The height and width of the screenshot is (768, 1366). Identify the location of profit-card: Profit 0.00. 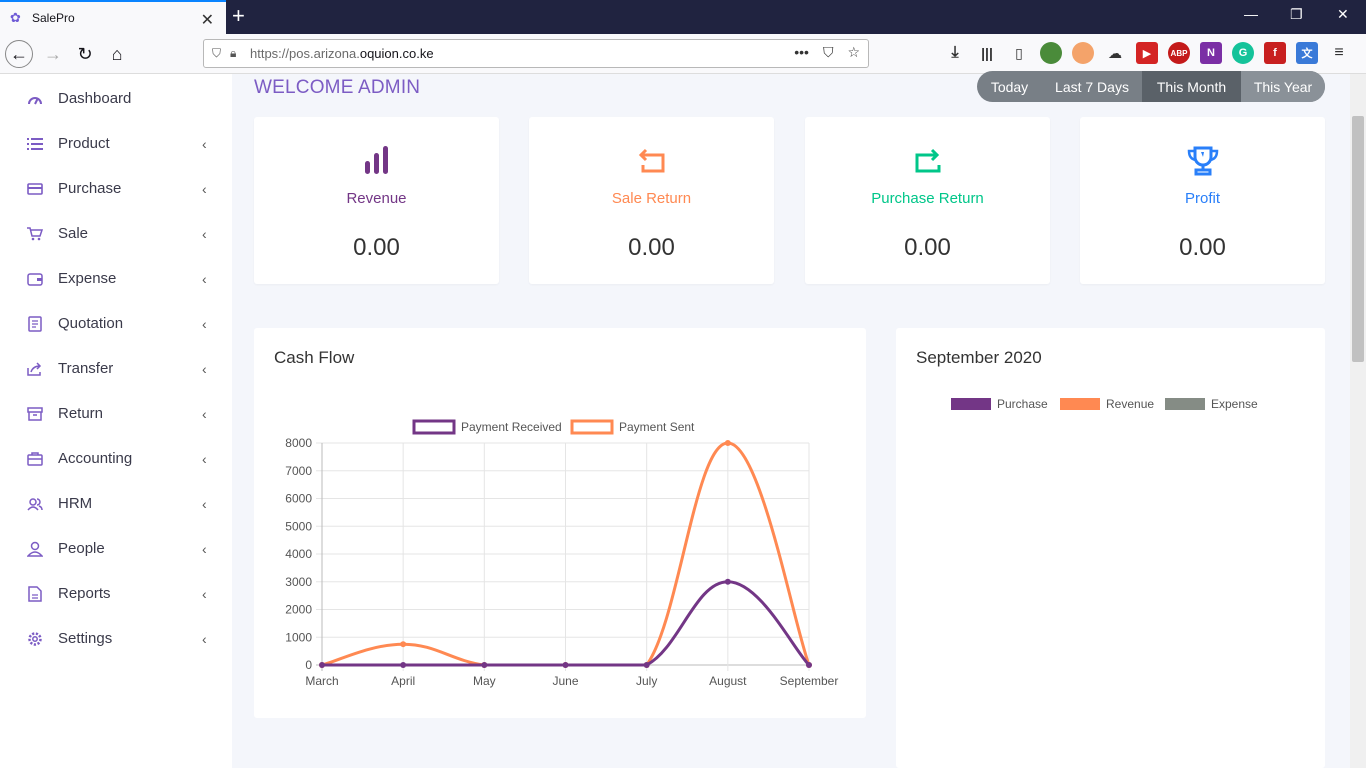
(1202, 200).